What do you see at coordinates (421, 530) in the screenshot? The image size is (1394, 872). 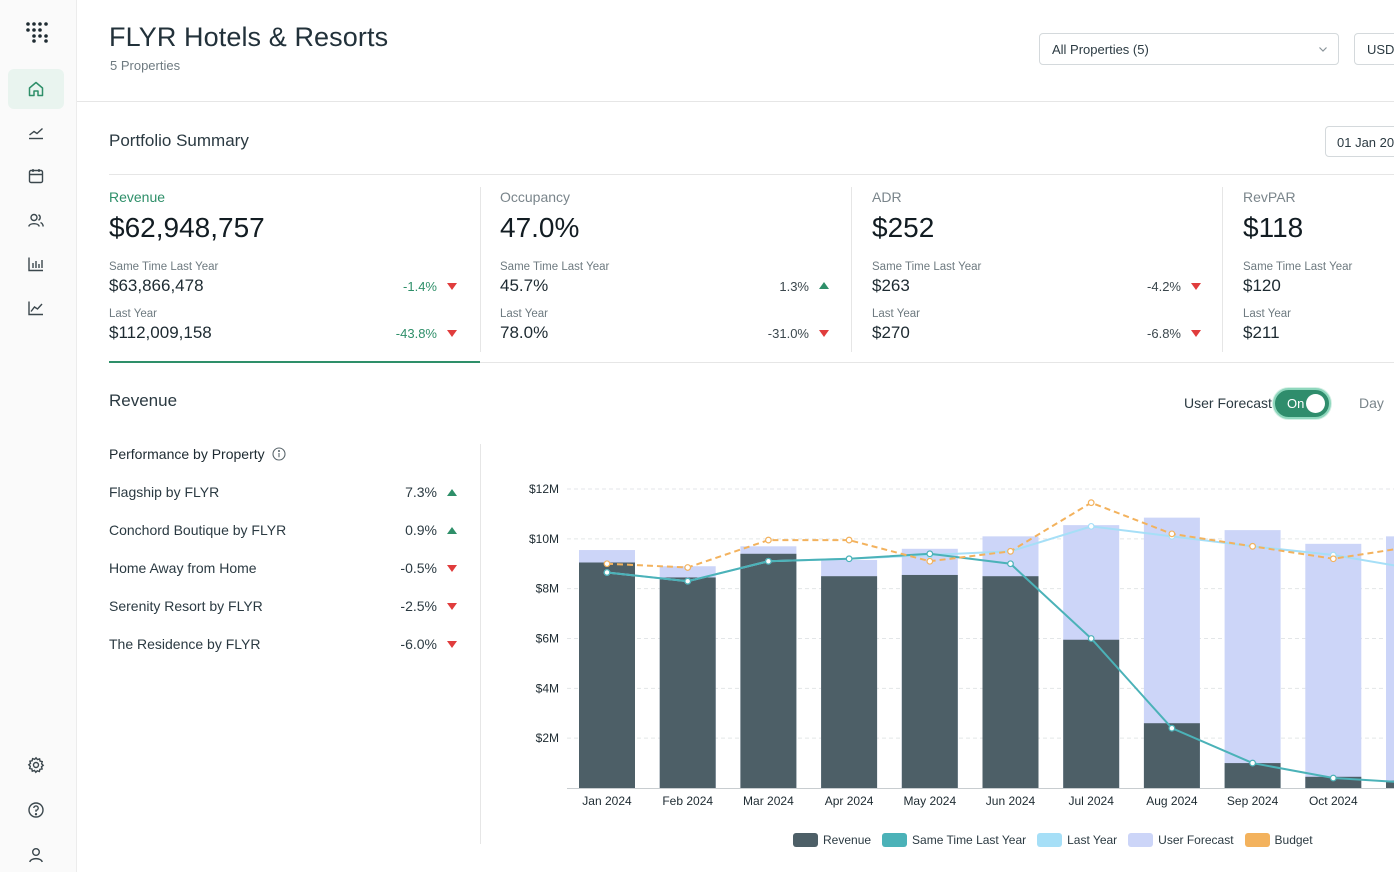 I see `property-change: 0.9%` at bounding box center [421, 530].